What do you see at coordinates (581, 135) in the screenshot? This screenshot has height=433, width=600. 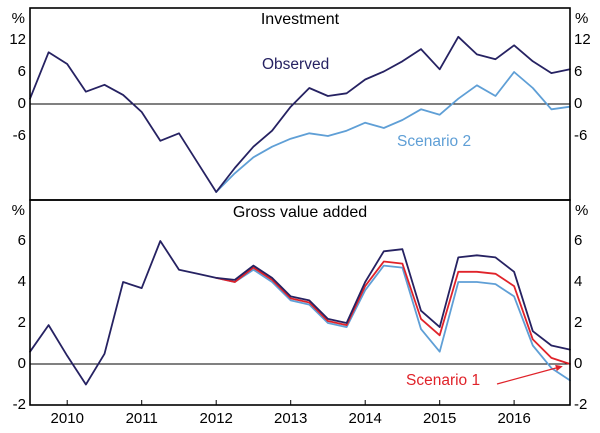 I see `y-tick-label-right: -6` at bounding box center [581, 135].